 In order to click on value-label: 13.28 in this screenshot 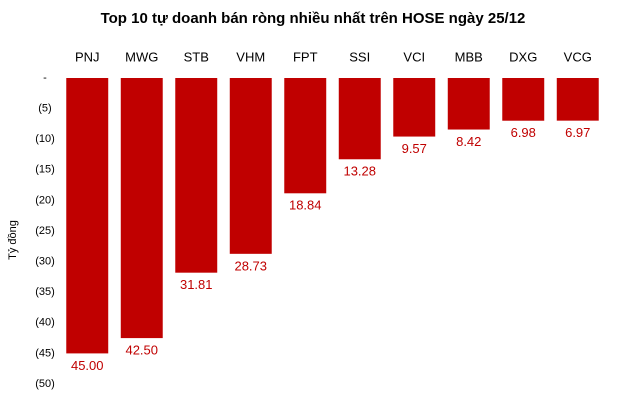, I will do `click(359, 171)`.